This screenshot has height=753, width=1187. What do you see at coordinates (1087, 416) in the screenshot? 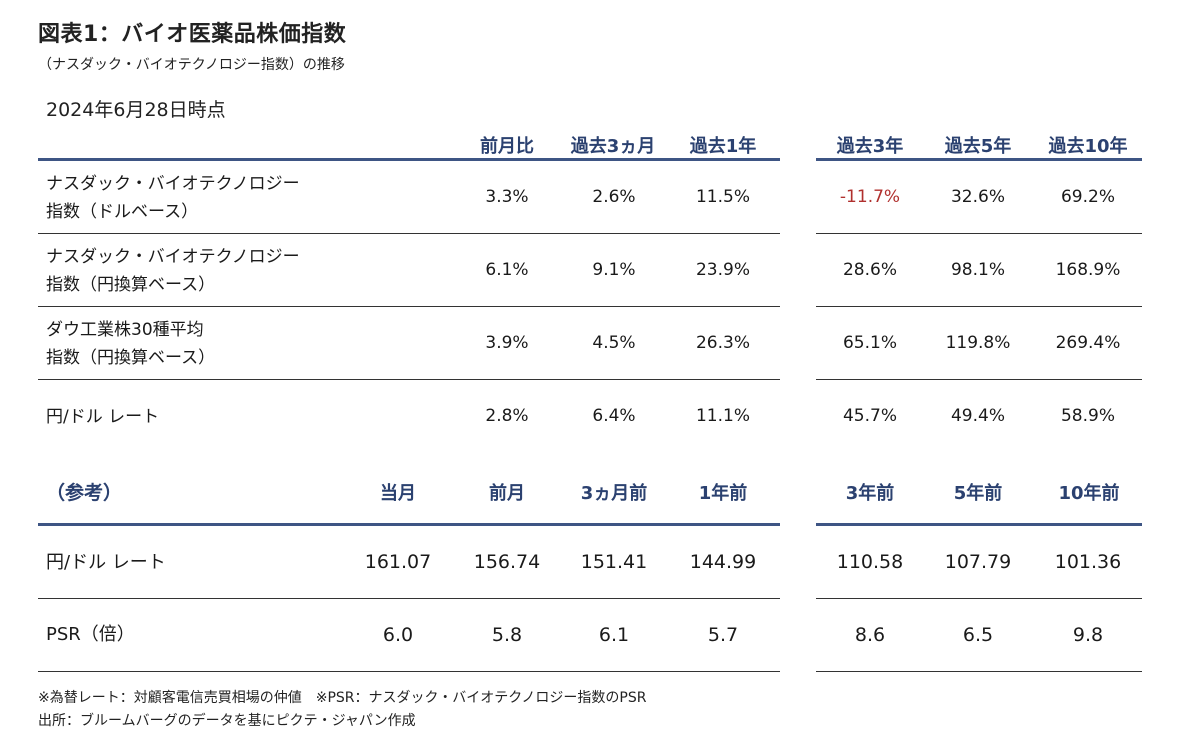
I see `value-cell: 58.9%` at bounding box center [1087, 416].